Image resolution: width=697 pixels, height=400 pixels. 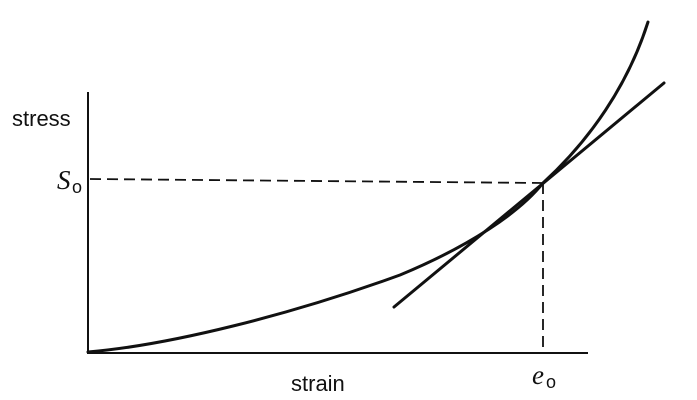 I want to click on stress-marker-label: S o, so click(x=69, y=181).